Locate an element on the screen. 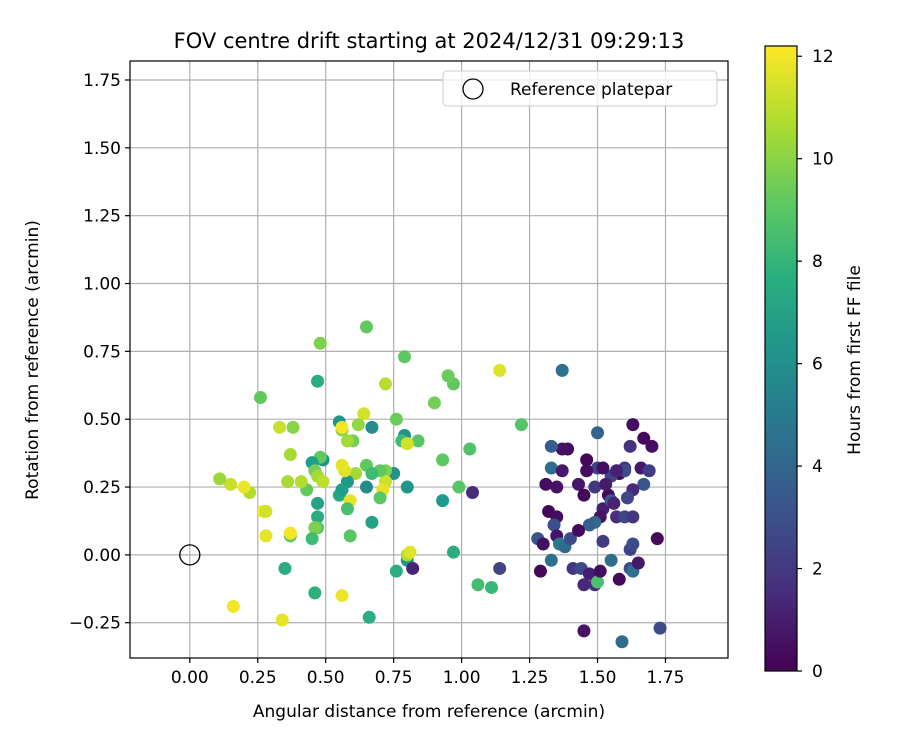 The width and height of the screenshot is (900, 750). x-tick-label: 1.50 is located at coordinates (598, 678).